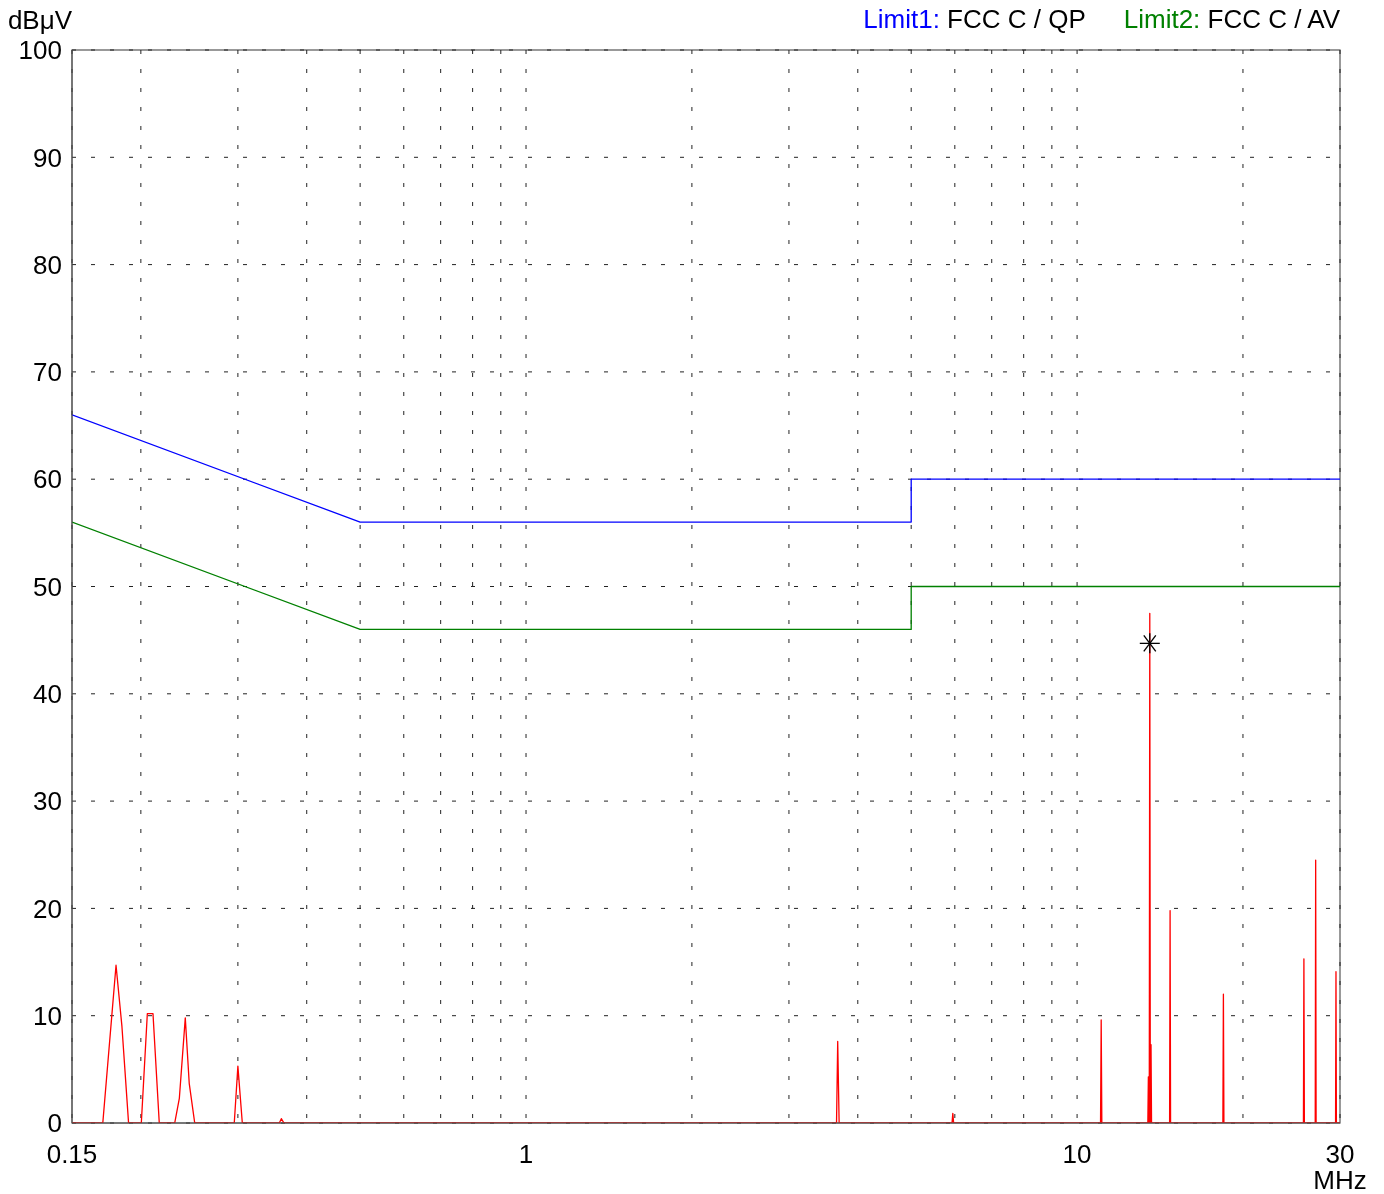 The width and height of the screenshot is (1384, 1194). Describe the element at coordinates (40, 20) in the screenshot. I see `y-axis-title: dBμV` at that location.